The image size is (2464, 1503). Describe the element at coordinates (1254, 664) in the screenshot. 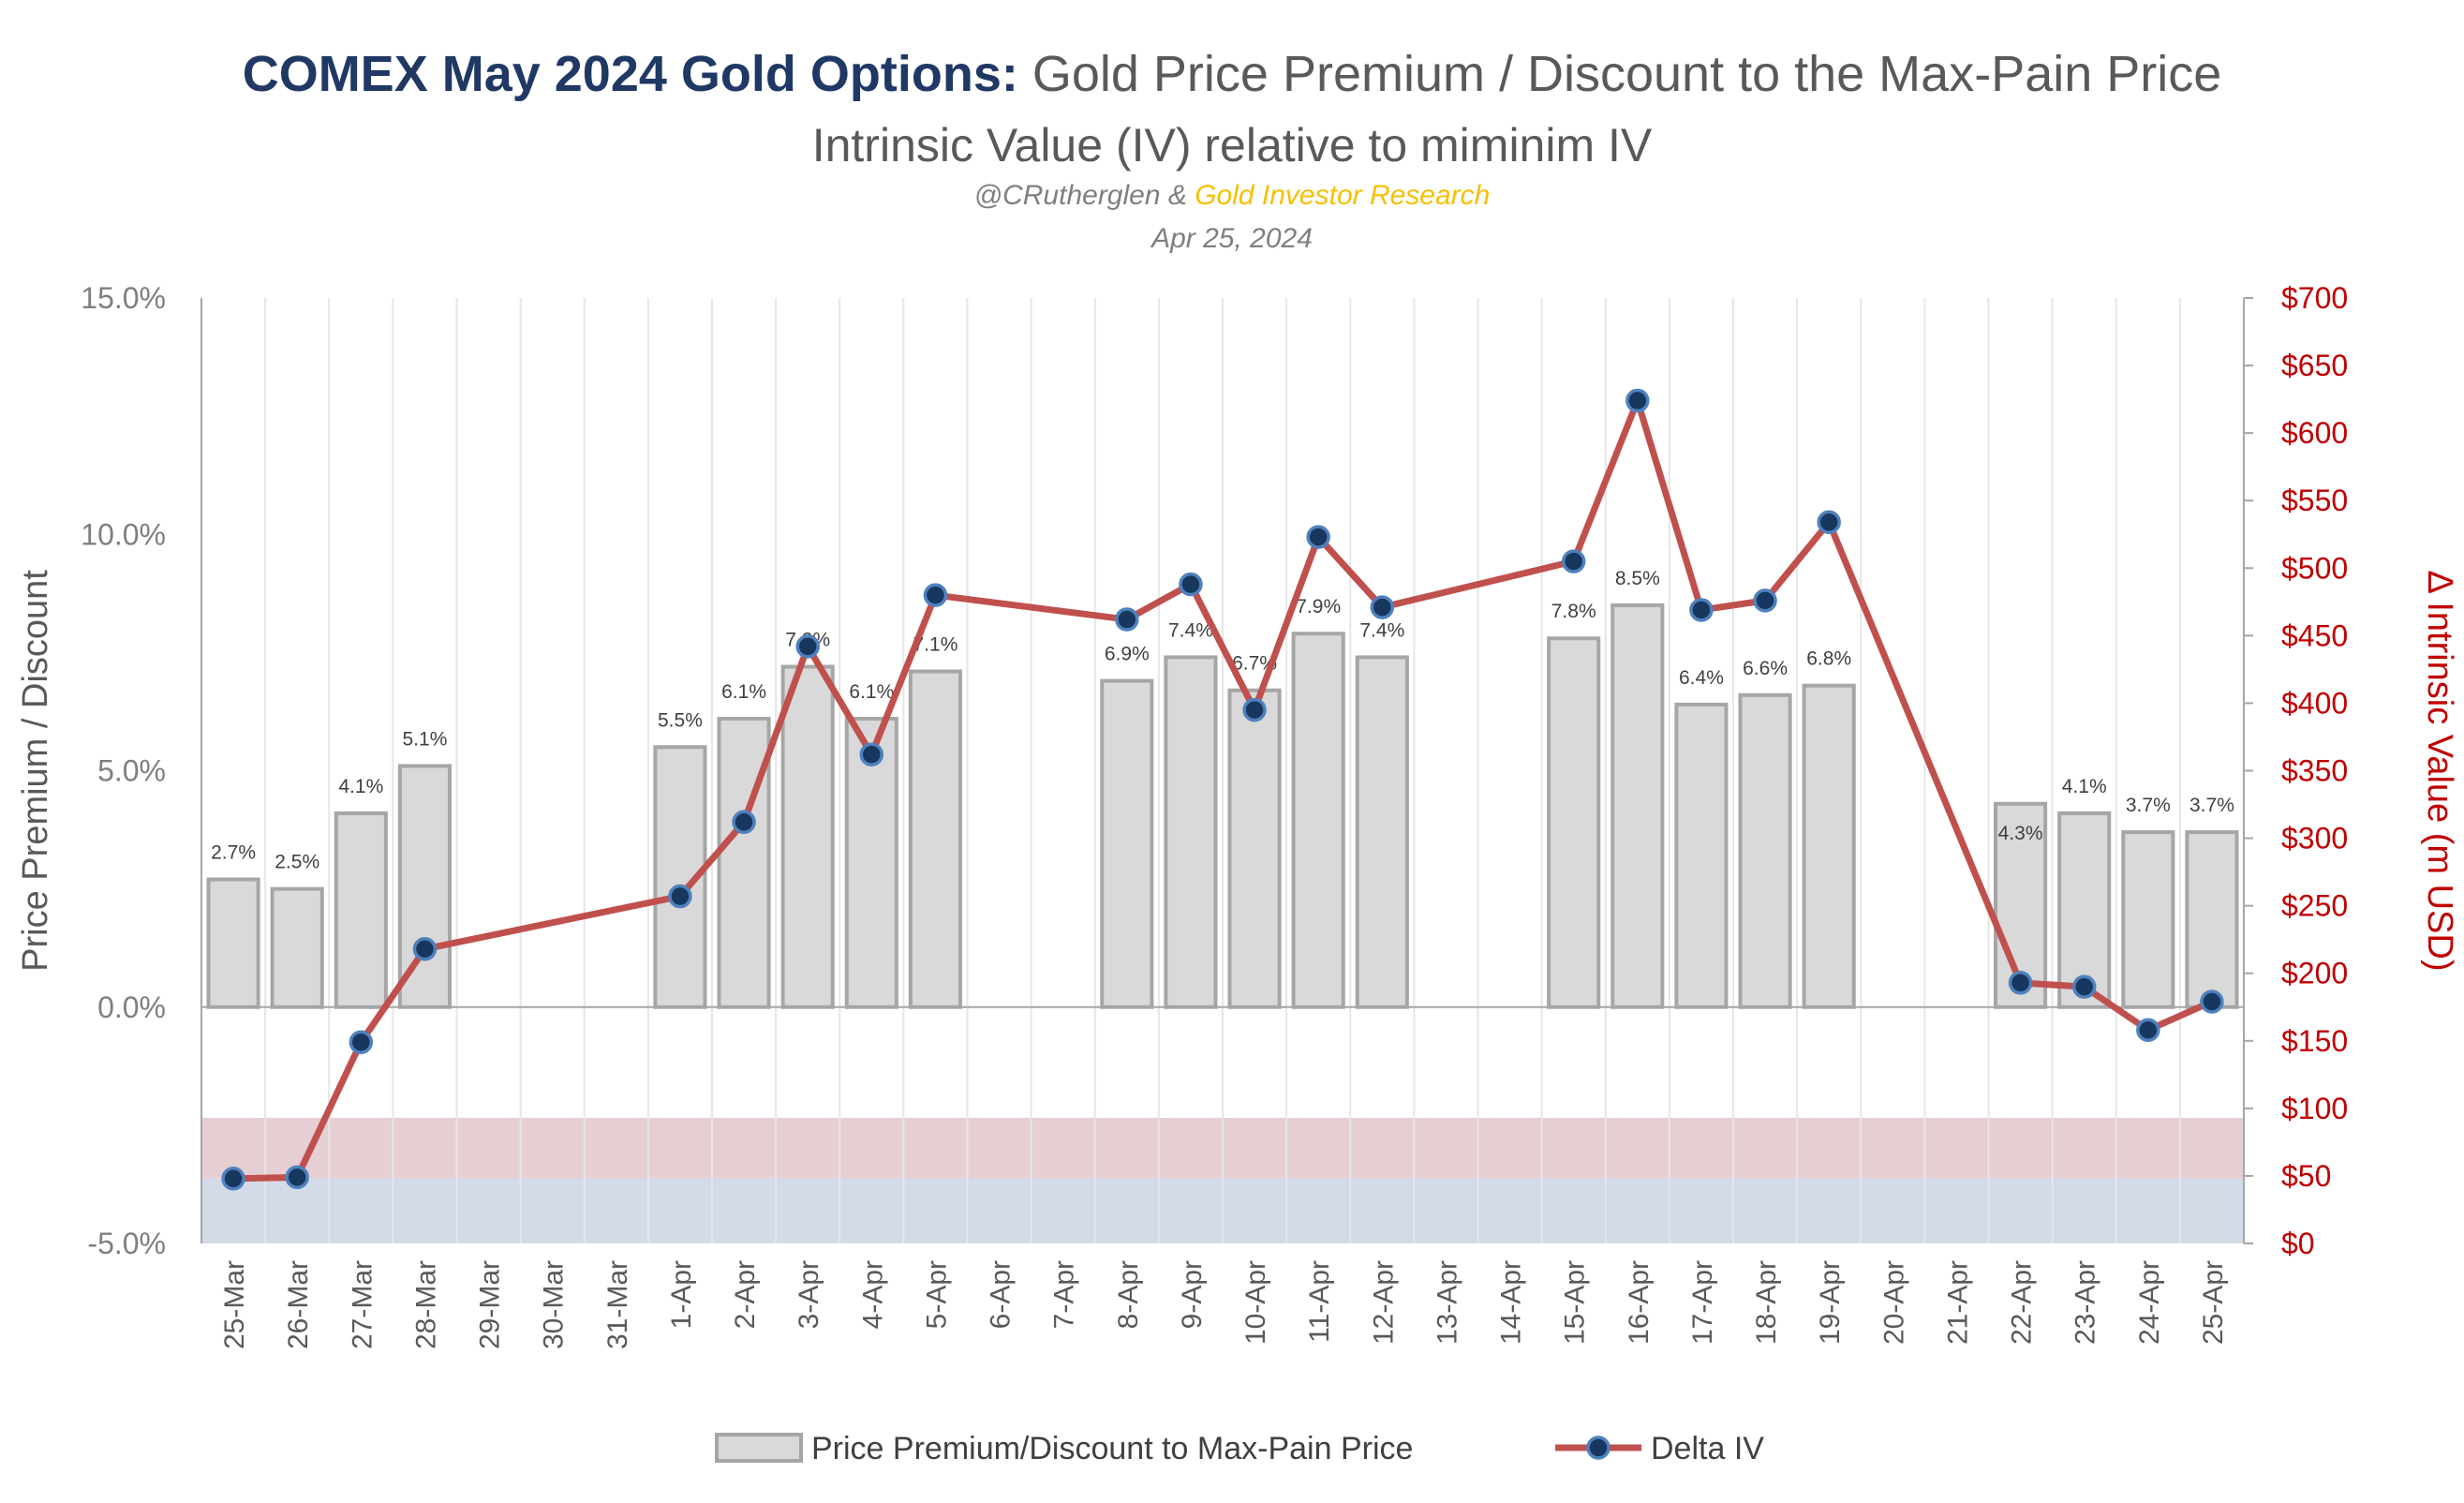

I see `bar-label-10-Apr: 6.7%` at that location.